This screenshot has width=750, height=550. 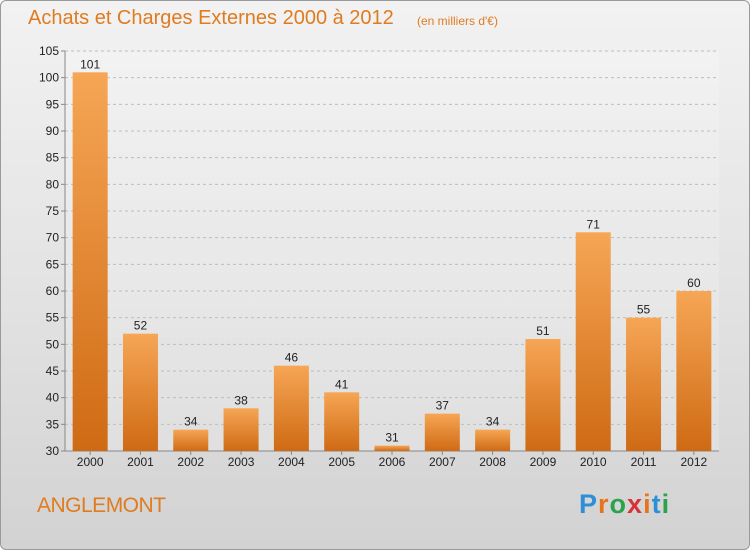 I want to click on x-tick-label: 2011, so click(x=644, y=462).